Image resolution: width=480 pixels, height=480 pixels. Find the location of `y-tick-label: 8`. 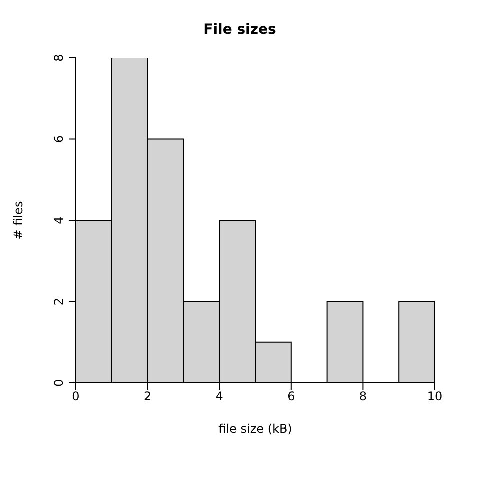

y-tick-label: 8 is located at coordinates (59, 58).